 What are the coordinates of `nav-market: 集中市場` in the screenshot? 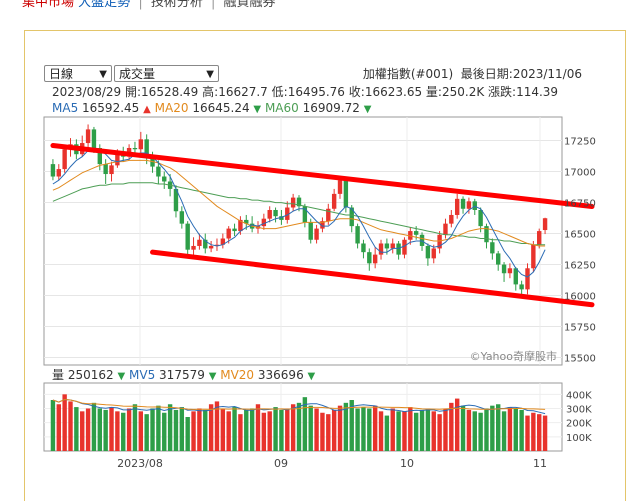 It's located at (48, 5).